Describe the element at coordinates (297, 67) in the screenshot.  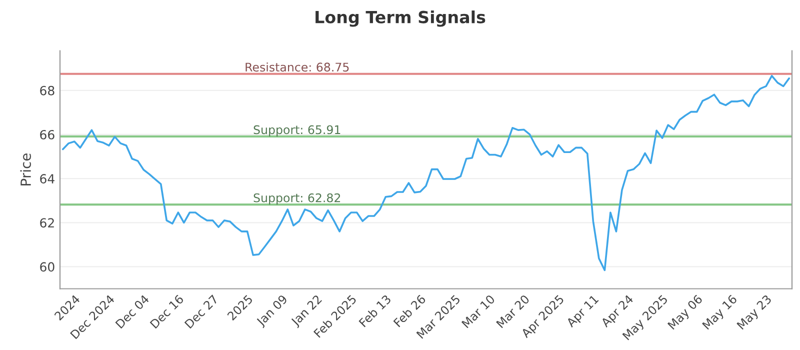
I see `ref-line-label: Resistance: 68.75` at that location.